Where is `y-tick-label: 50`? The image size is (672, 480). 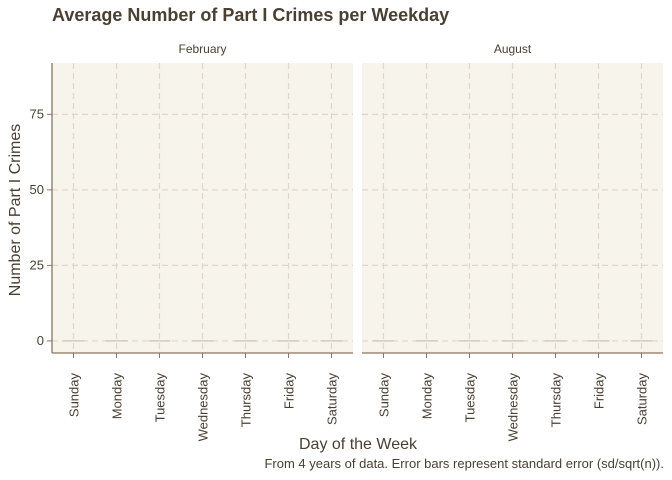 y-tick-label: 50 is located at coordinates (37, 189).